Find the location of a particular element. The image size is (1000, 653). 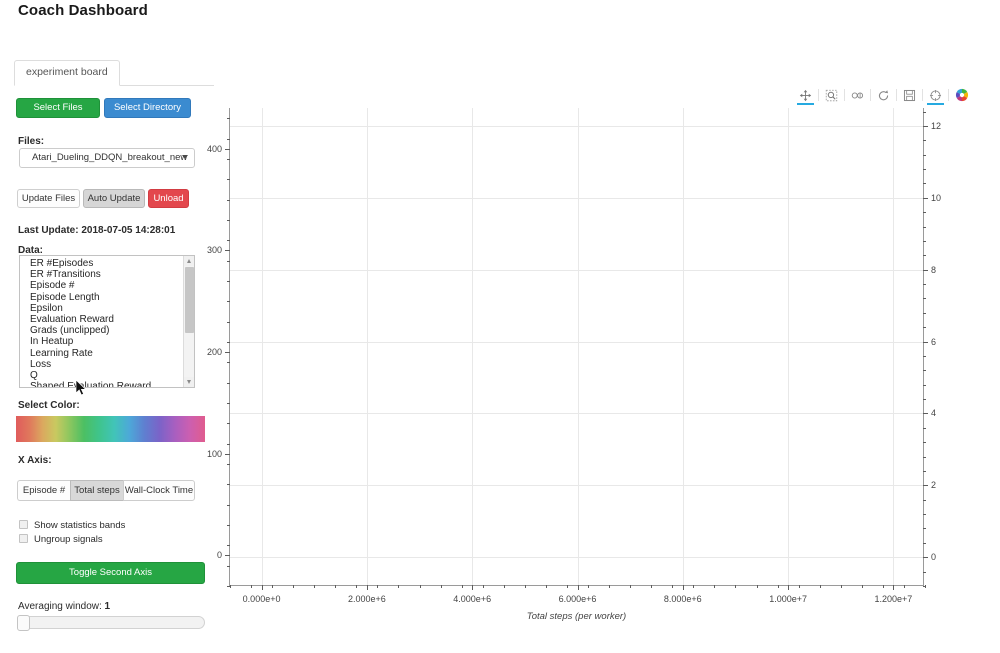

box-zoom-icon is located at coordinates (831, 95).